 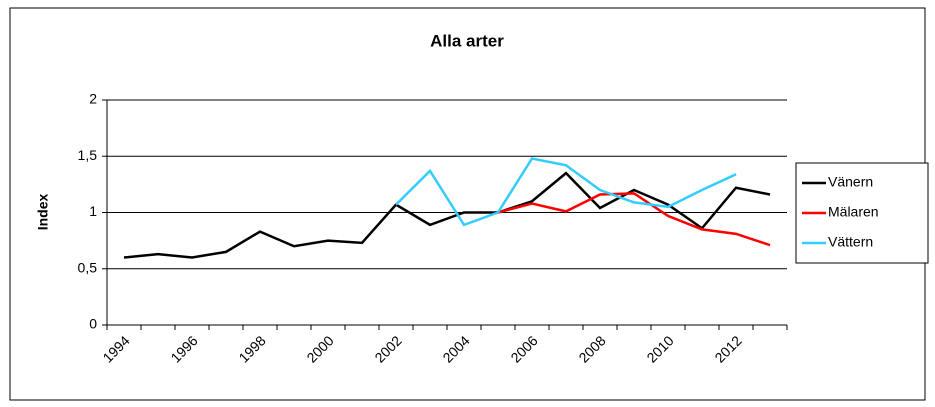 I want to click on y-tick-label: 0,5, so click(x=88, y=267).